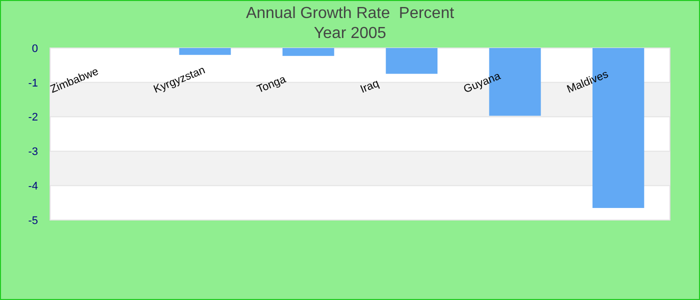 This screenshot has width=700, height=300. Describe the element at coordinates (350, 33) in the screenshot. I see `chart-subtitle: Year 2005` at that location.